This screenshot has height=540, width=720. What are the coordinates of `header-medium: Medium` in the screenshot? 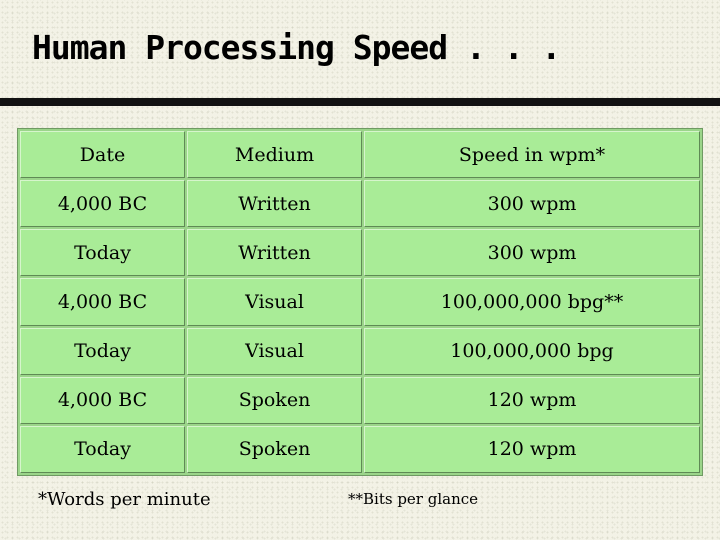 It's located at (274, 155).